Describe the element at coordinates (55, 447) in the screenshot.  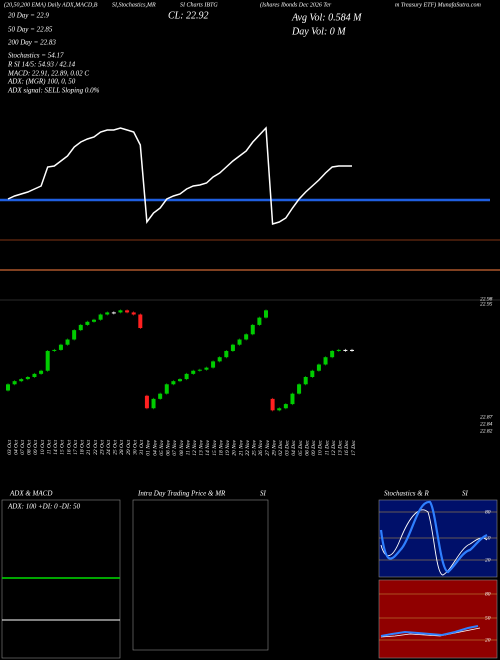
I see `x-tick-label: 14 Oct` at that location.